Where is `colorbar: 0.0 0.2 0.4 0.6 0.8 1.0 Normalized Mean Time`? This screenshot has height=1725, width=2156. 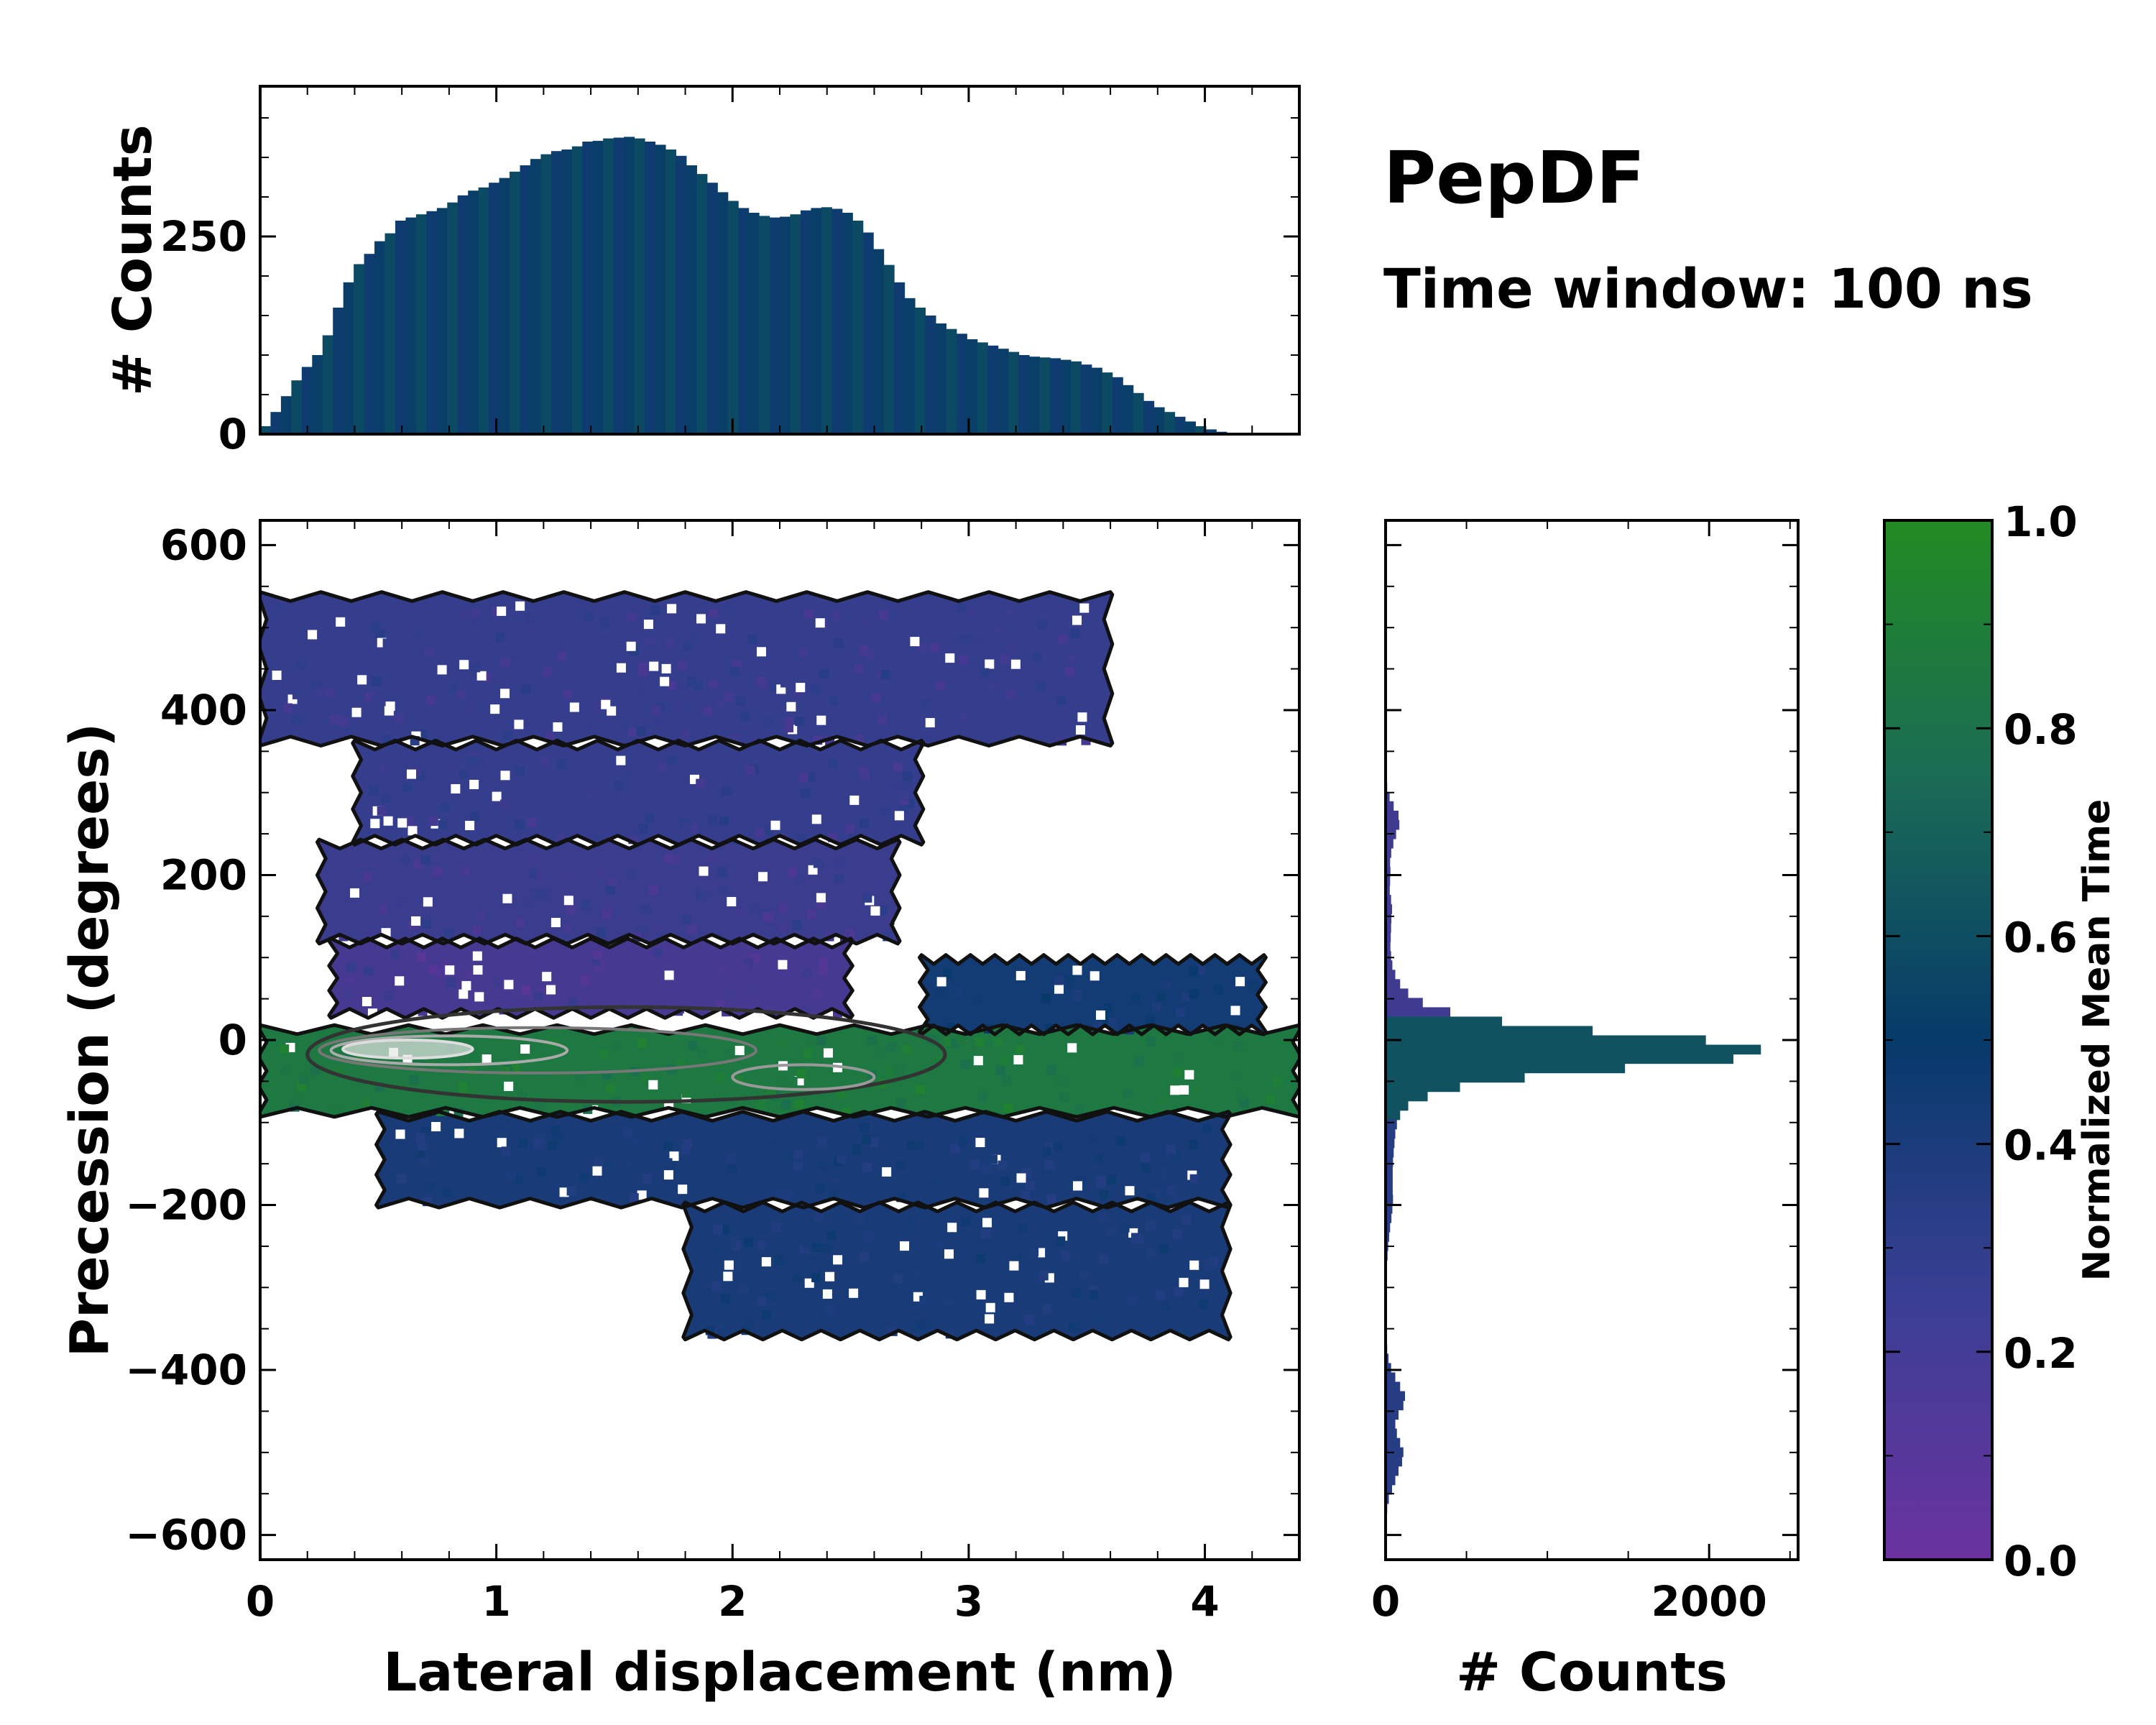 colorbar: 0.0 0.2 0.4 0.6 0.8 1.0 Normalized Mean Time is located at coordinates (2001, 1041).